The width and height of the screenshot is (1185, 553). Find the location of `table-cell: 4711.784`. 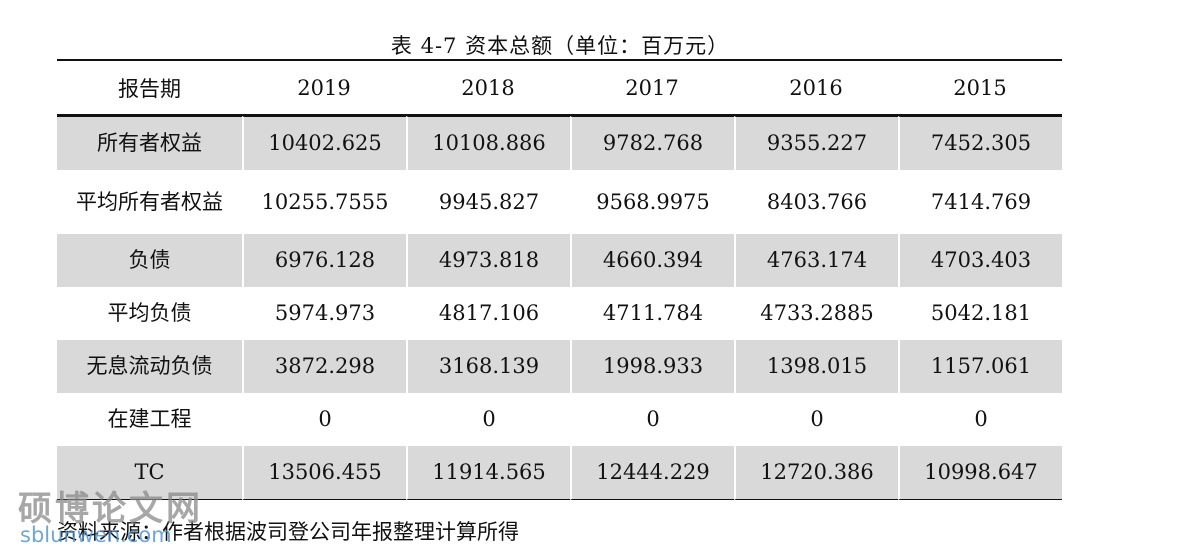

table-cell: 4711.784 is located at coordinates (652, 313).